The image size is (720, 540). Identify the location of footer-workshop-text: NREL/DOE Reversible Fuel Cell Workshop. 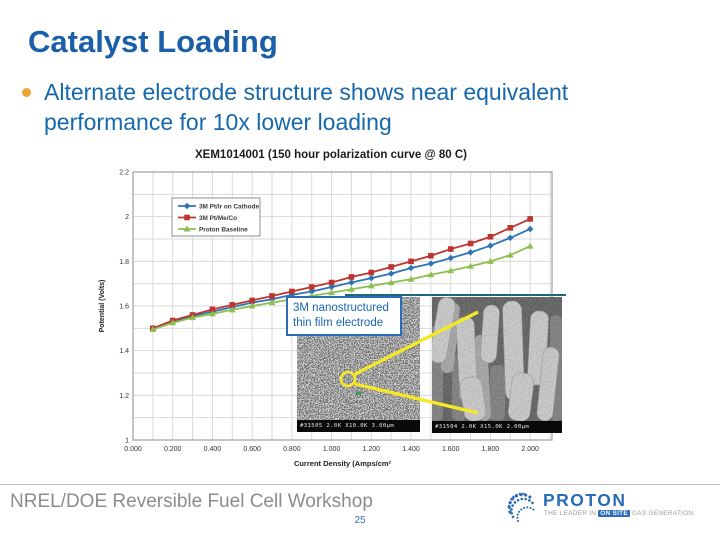
(191, 501).